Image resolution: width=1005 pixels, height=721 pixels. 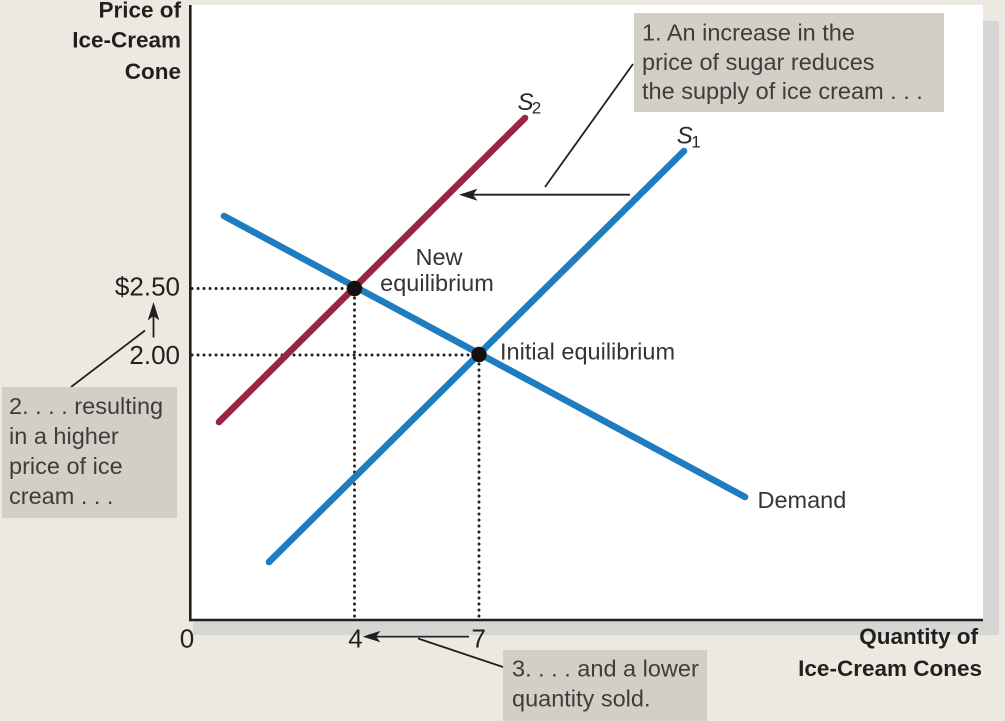 What do you see at coordinates (581, 698) in the screenshot?
I see `svg-text: quantity sold.` at bounding box center [581, 698].